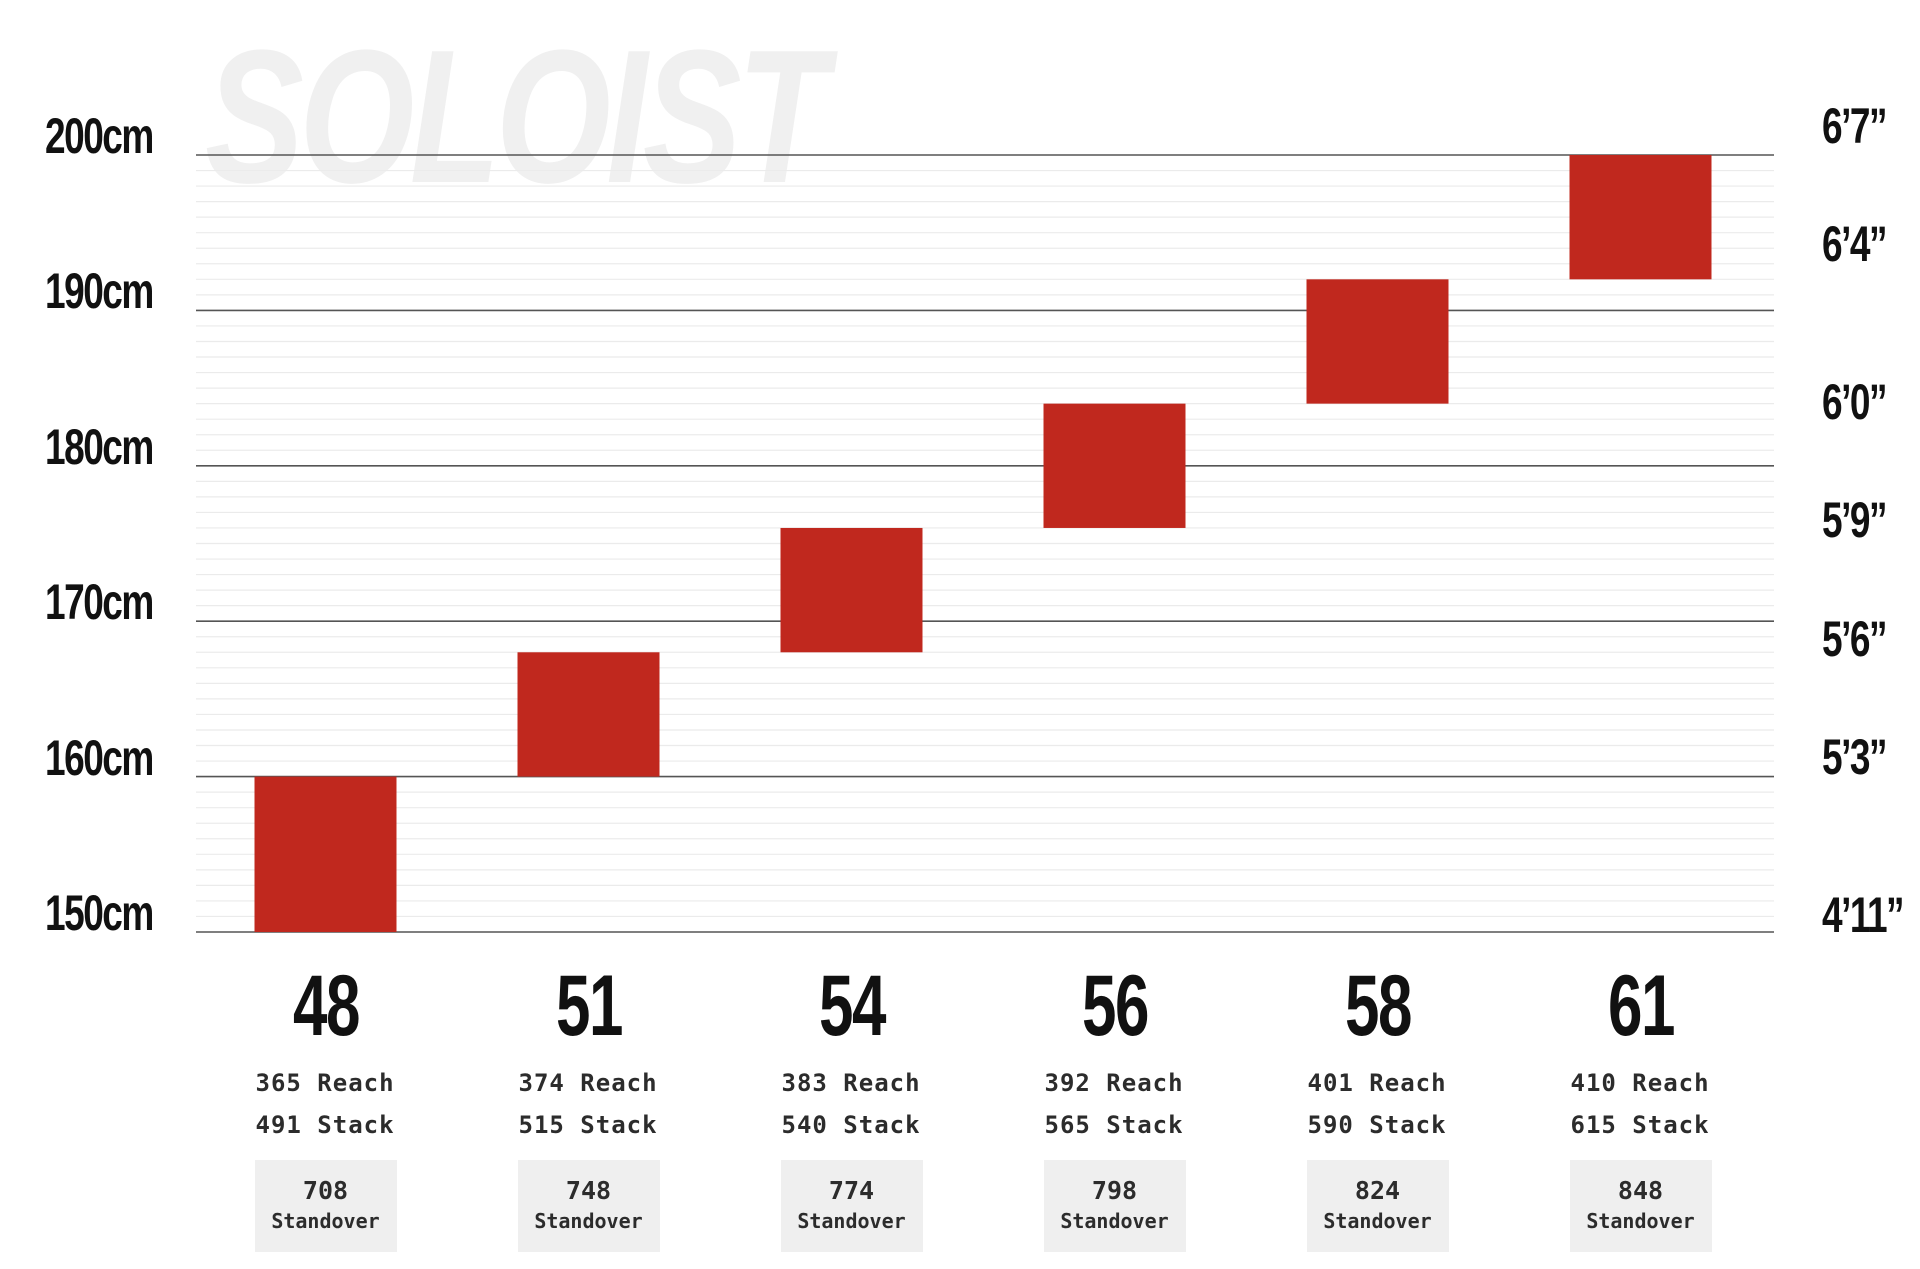  Describe the element at coordinates (588, 1006) in the screenshot. I see `size-label-51: 51` at that location.